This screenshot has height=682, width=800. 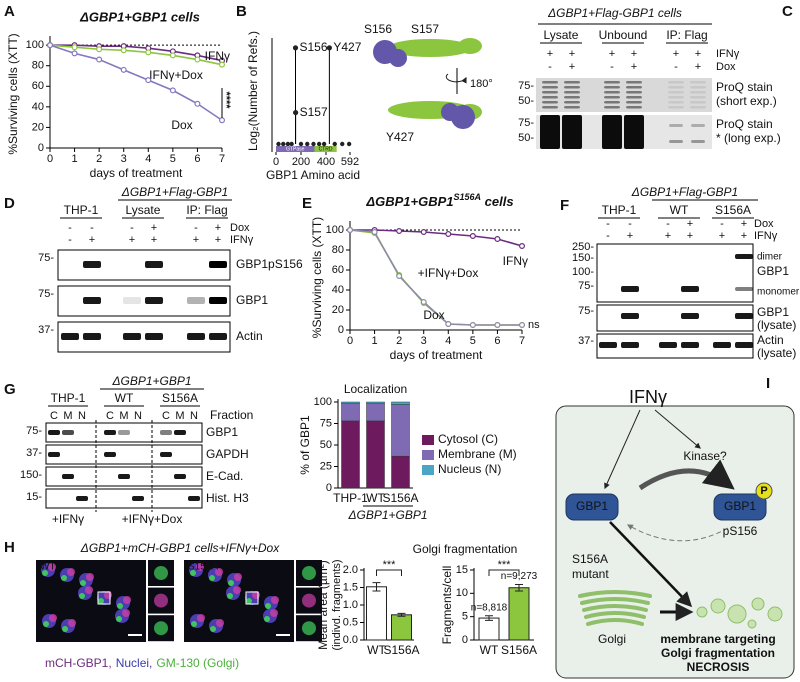 What do you see at coordinates (787, 11) in the screenshot?
I see `panel-letter: C` at bounding box center [787, 11].